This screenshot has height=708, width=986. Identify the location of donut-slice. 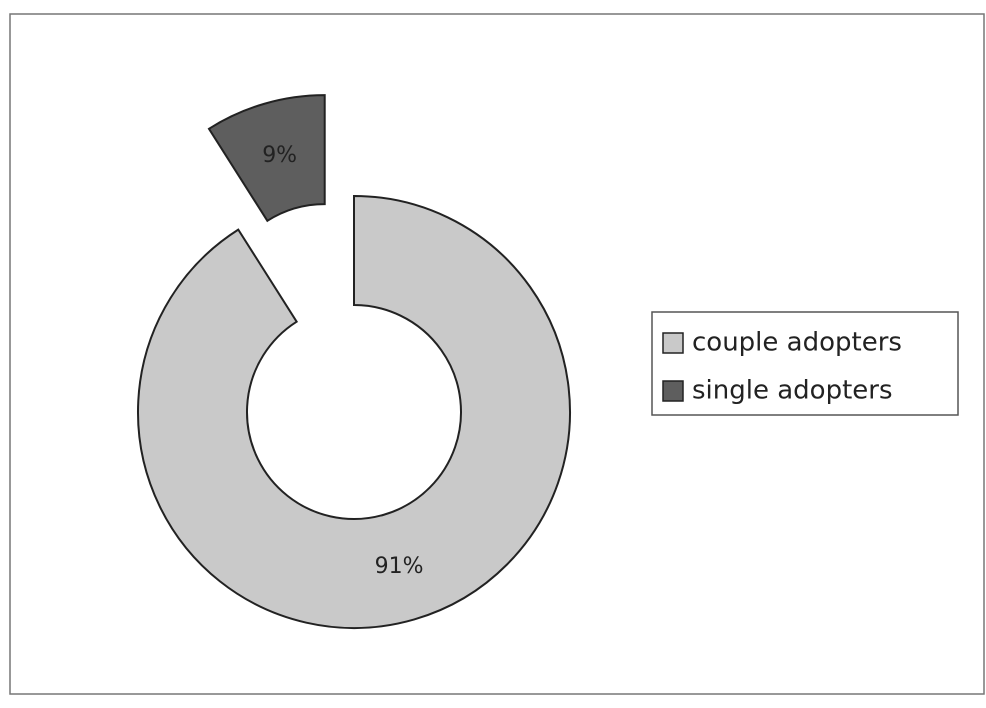
(266, 158).